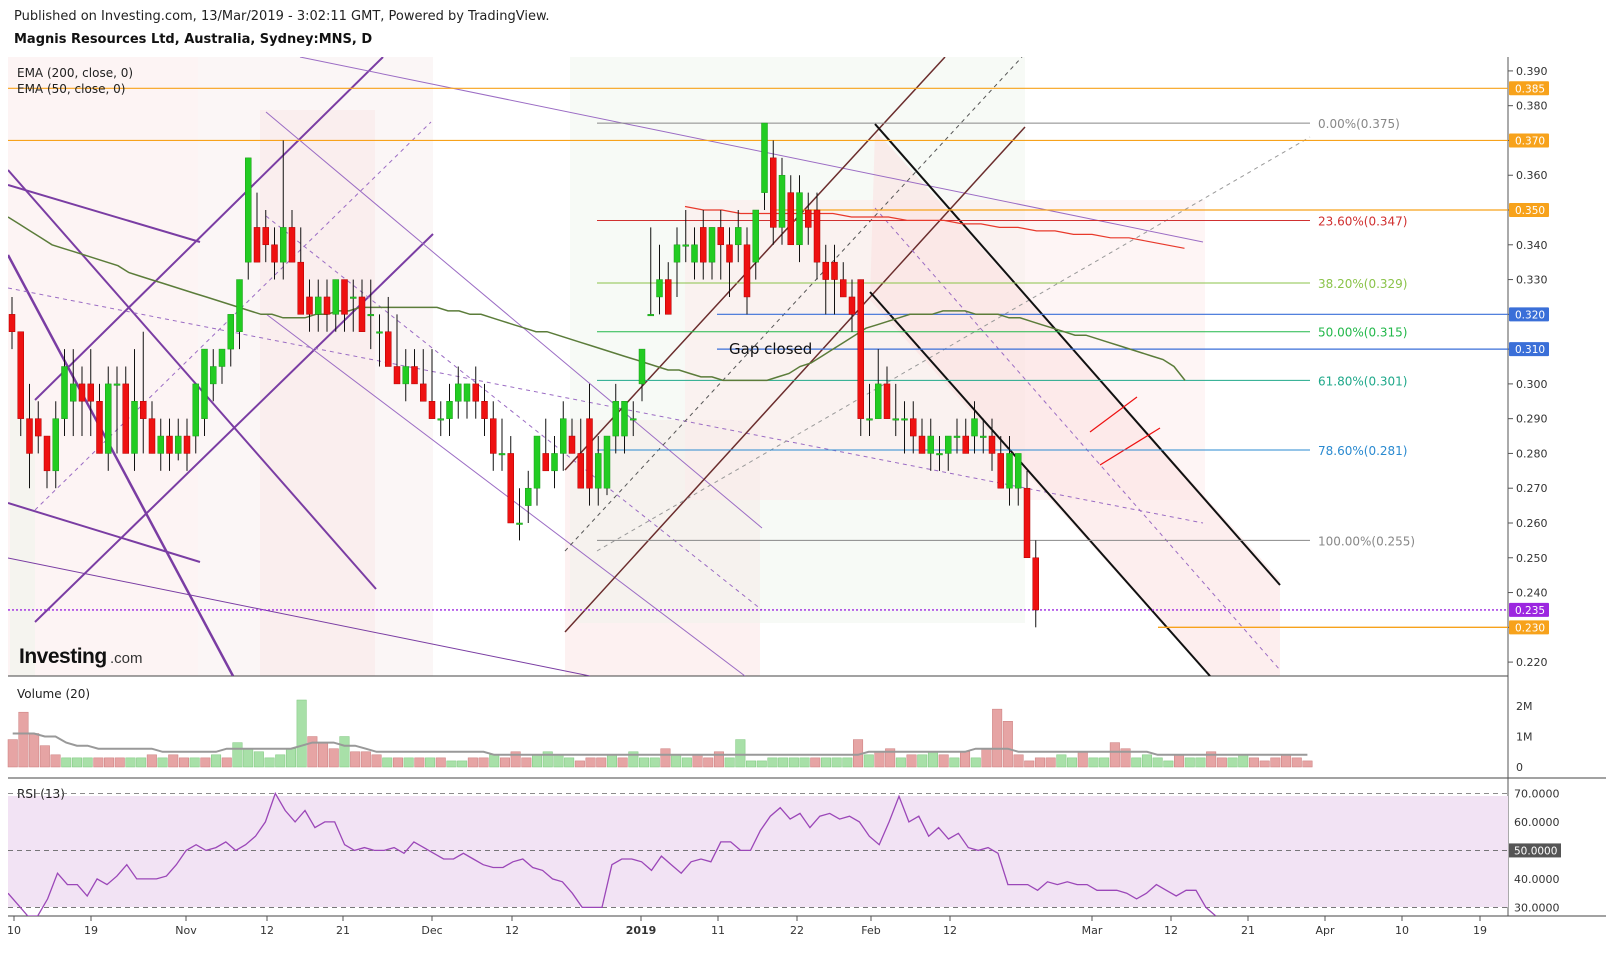 This screenshot has height=964, width=1606. Describe the element at coordinates (1532, 593) in the screenshot. I see `price-tick-label: 0.240` at that location.